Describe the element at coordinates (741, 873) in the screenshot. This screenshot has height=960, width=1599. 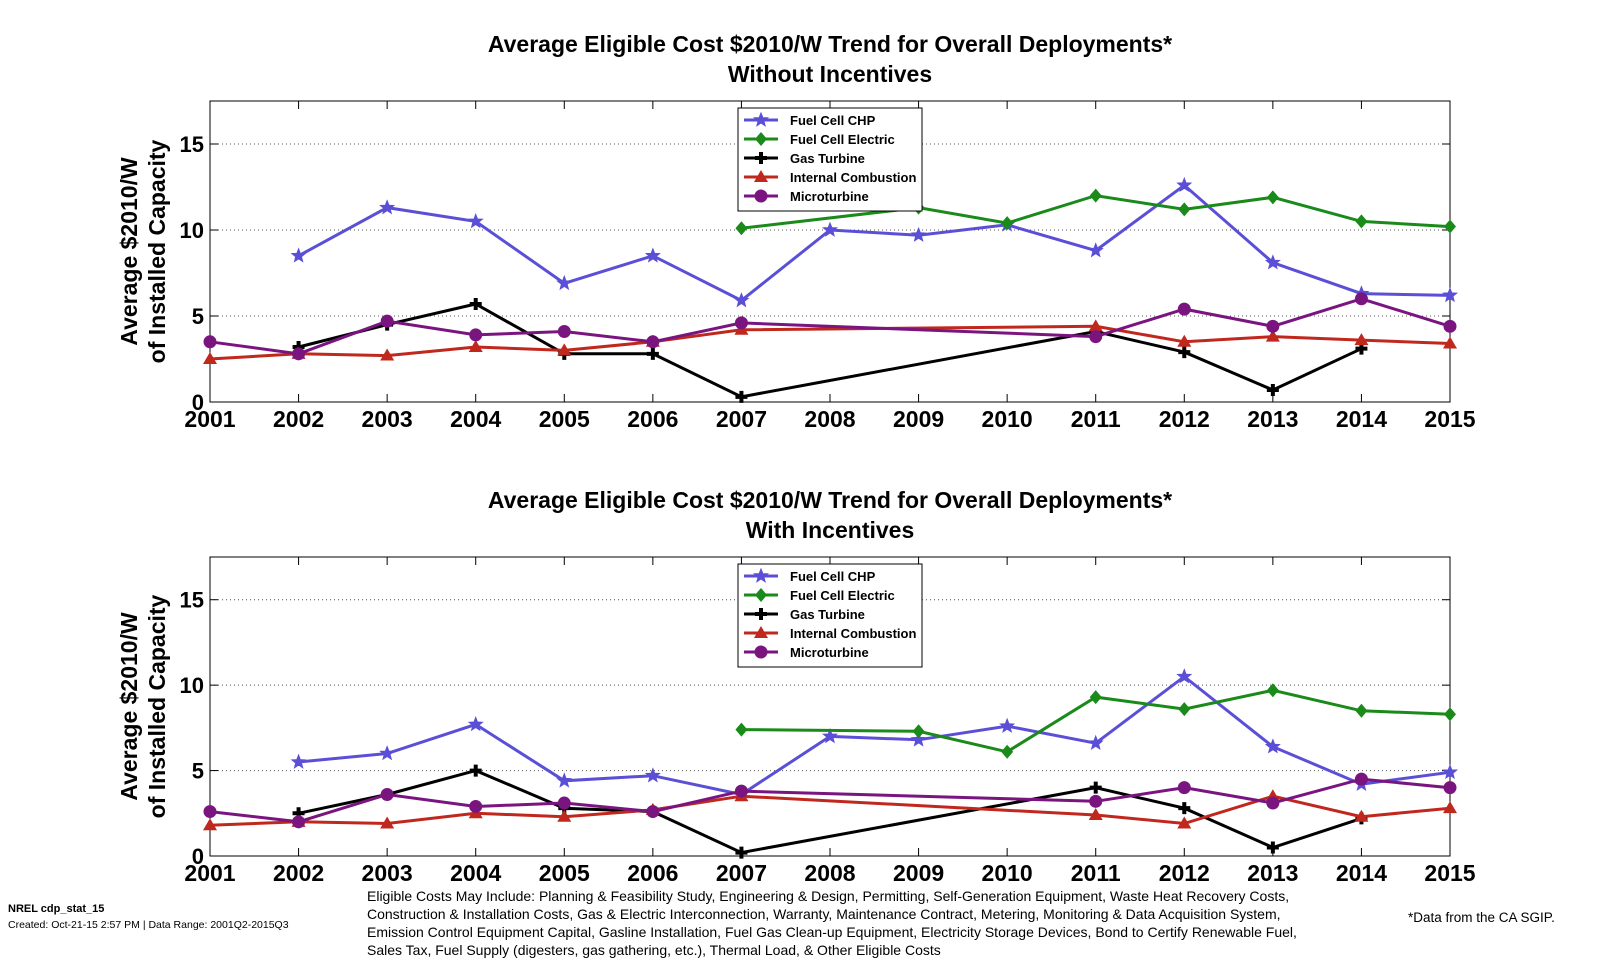
I see `x-tick-label: 2007` at that location.